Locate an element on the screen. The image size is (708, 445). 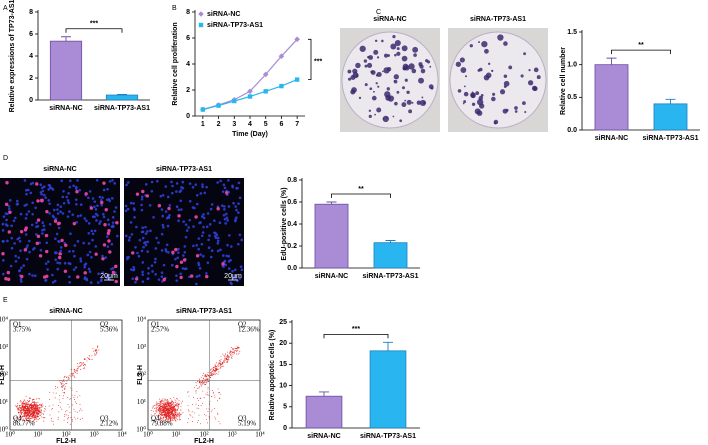
y-tick-label: 4 is located at coordinates (188, 64).